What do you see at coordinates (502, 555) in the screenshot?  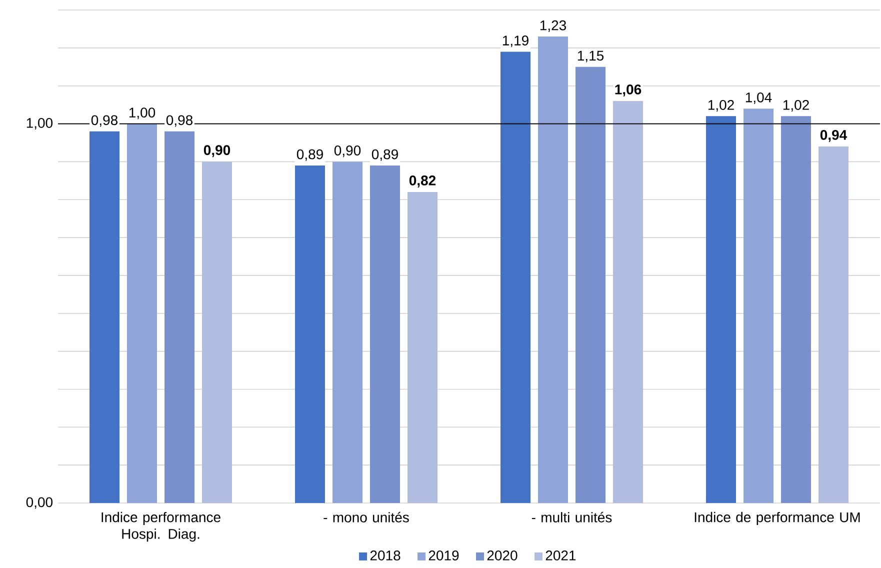 I see `legend-label: 2020` at bounding box center [502, 555].